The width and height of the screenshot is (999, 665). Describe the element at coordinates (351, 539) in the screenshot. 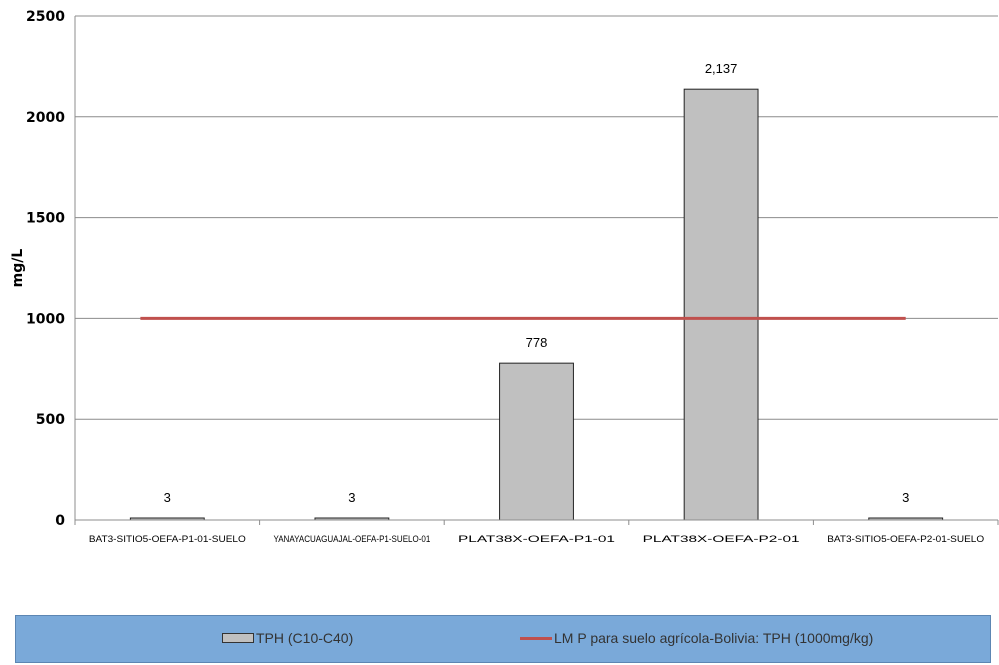

I see `x-tick-label: YANAYACUAGUAJAL-OEFA-P1-SUELO-01` at that location.